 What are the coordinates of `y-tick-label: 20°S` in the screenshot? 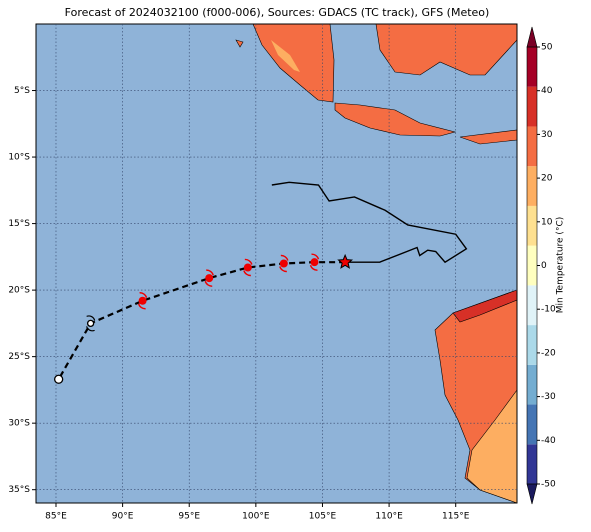 It's located at (19, 291).